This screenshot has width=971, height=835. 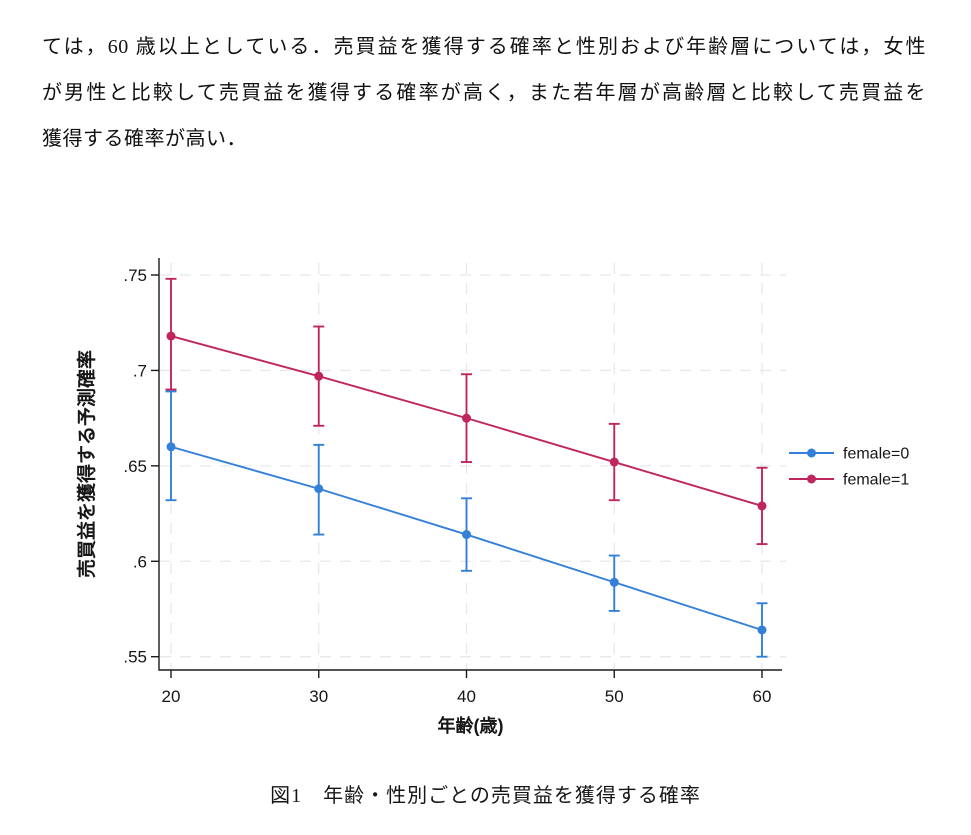 What do you see at coordinates (614, 696) in the screenshot?
I see `x-tick-label: 50` at bounding box center [614, 696].